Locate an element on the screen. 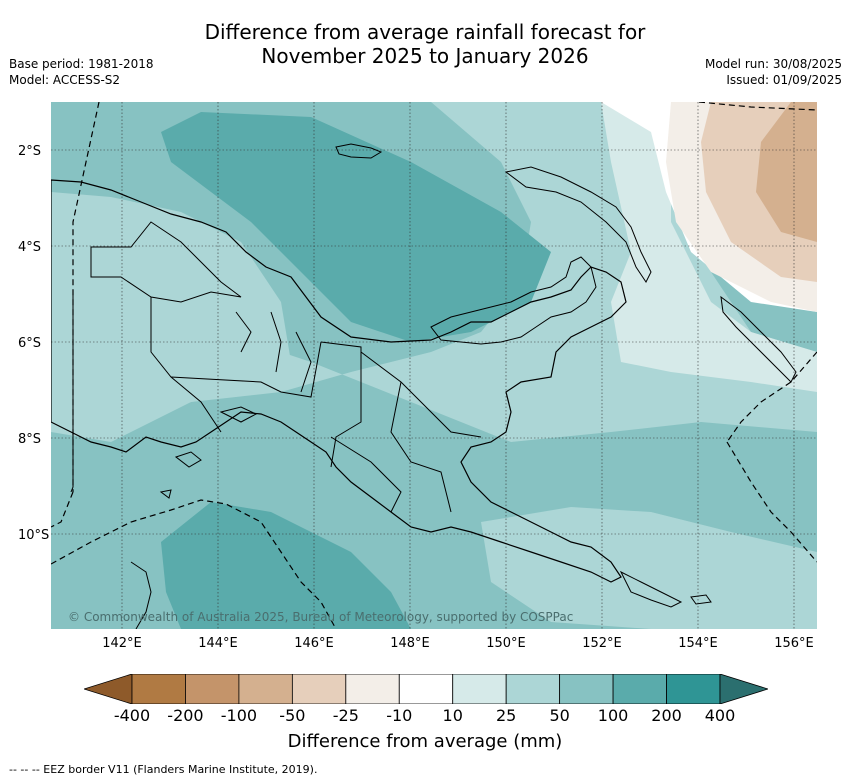 This screenshot has height=781, width=850. manus-island is located at coordinates (359, 151).